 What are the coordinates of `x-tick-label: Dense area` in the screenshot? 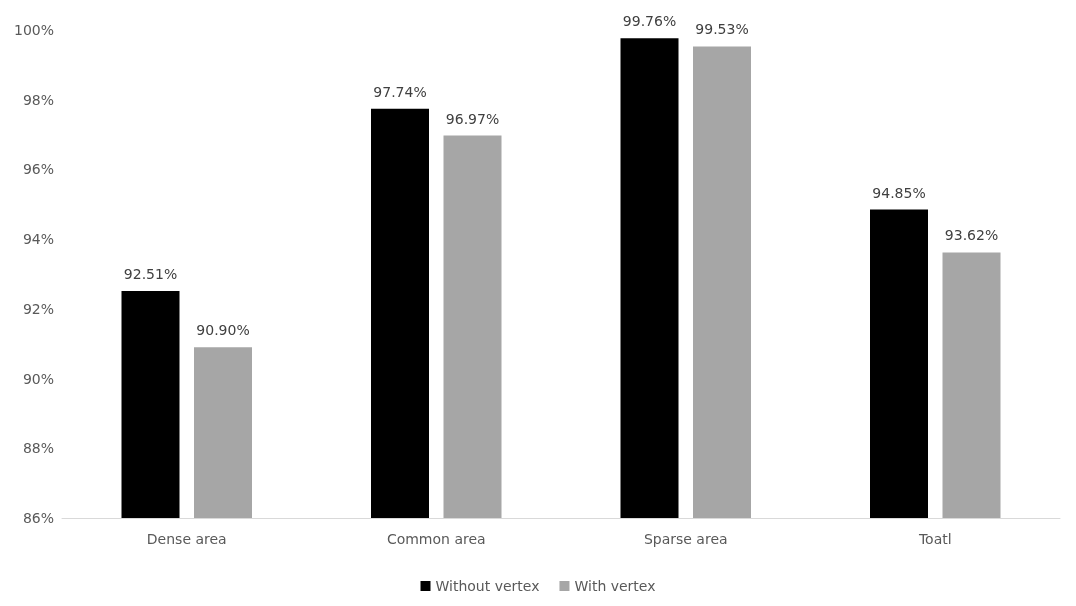 It's located at (186, 539).